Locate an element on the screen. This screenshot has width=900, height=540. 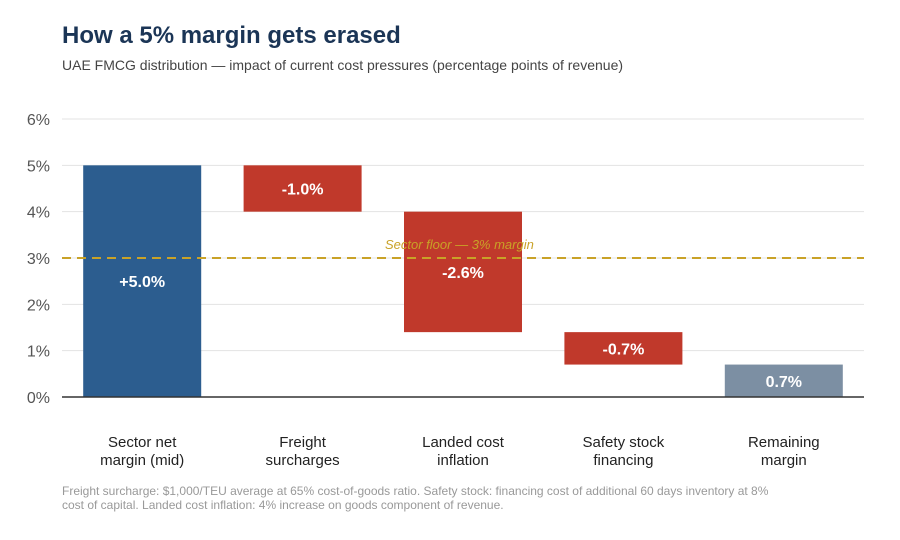
y-tick-label: 6% is located at coordinates (38, 120).